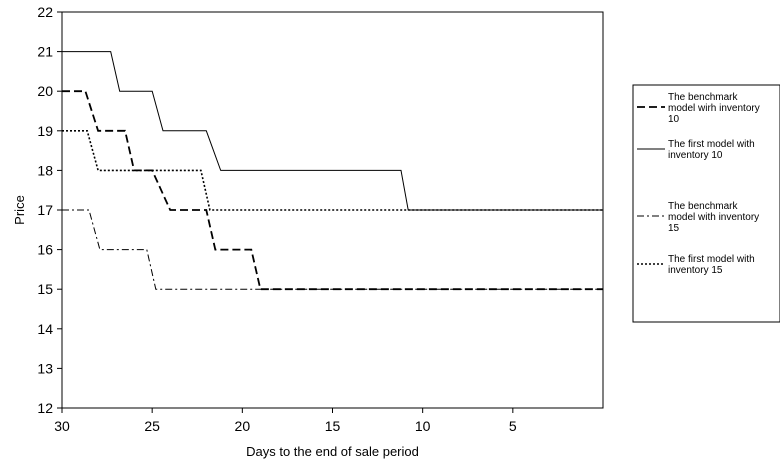 The width and height of the screenshot is (780, 467). I want to click on legend-label: model wirh inventory, so click(714, 108).